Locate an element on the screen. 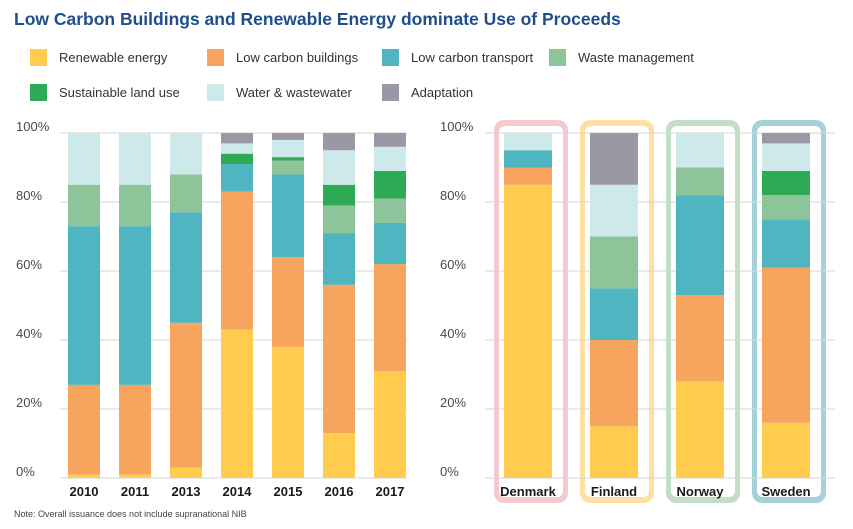 The height and width of the screenshot is (529, 853). bar-sweden-water-wastewater is located at coordinates (786, 157).